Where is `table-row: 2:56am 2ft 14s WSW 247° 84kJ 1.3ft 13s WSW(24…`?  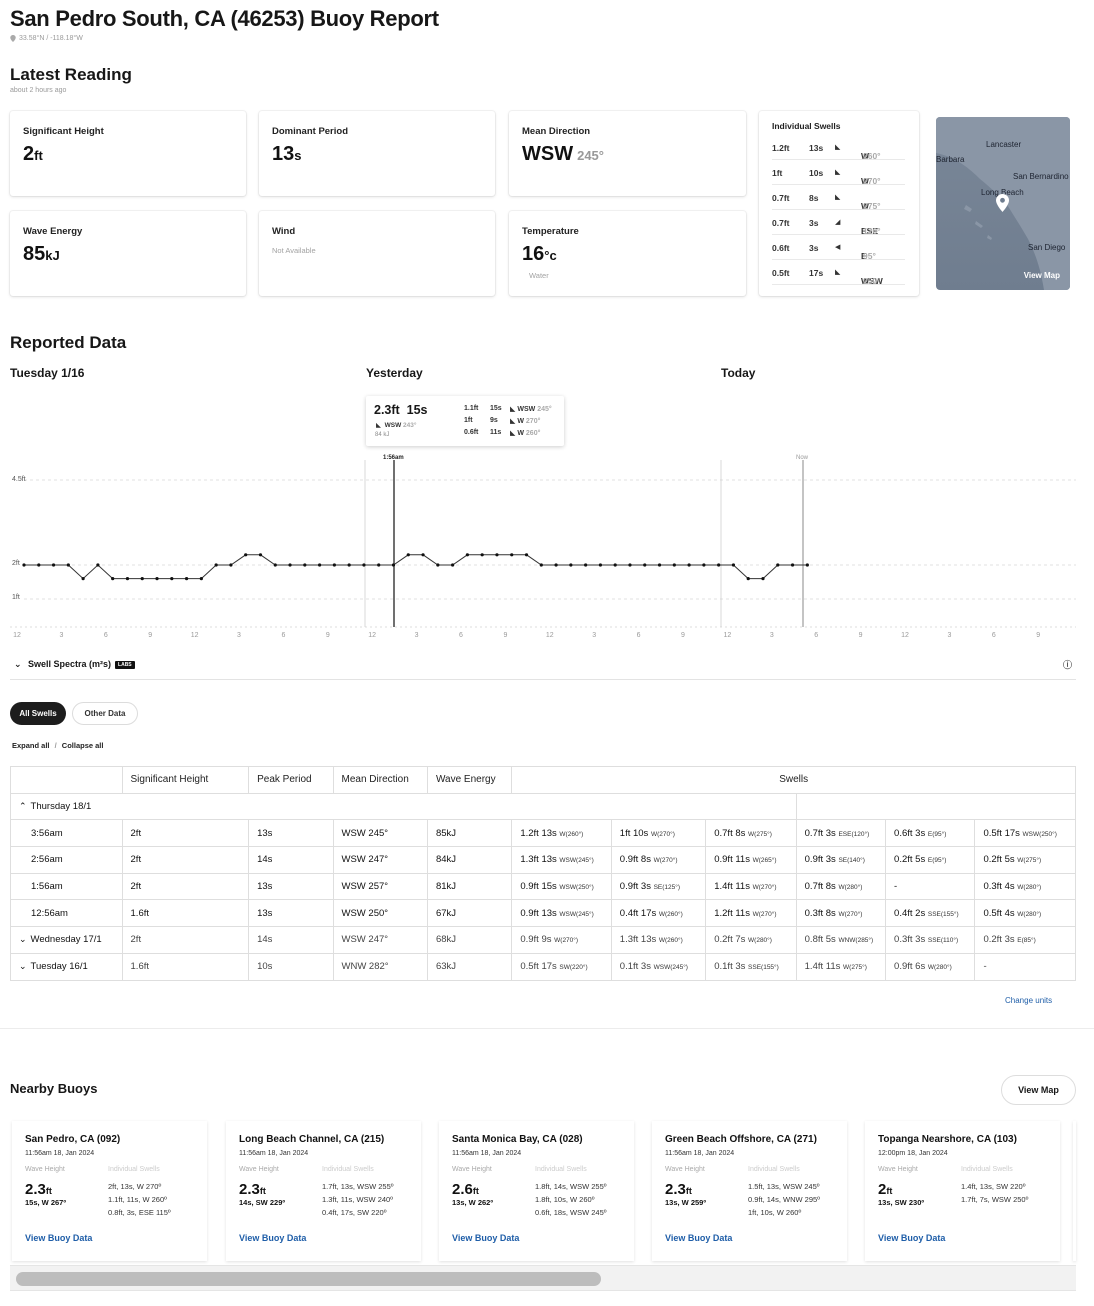
table-row: 2:56am 2ft 14s WSW 247° 84kJ 1.3ft 13s WSW(24… is located at coordinates (543, 860).